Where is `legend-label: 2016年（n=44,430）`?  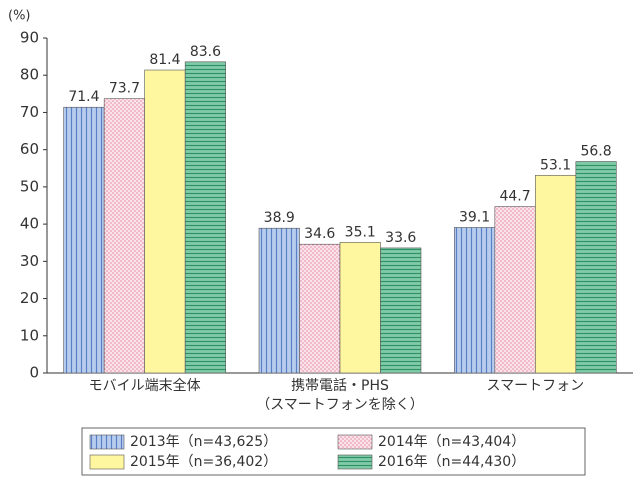
legend-label: 2016年（n=44,430） is located at coordinates (451, 462).